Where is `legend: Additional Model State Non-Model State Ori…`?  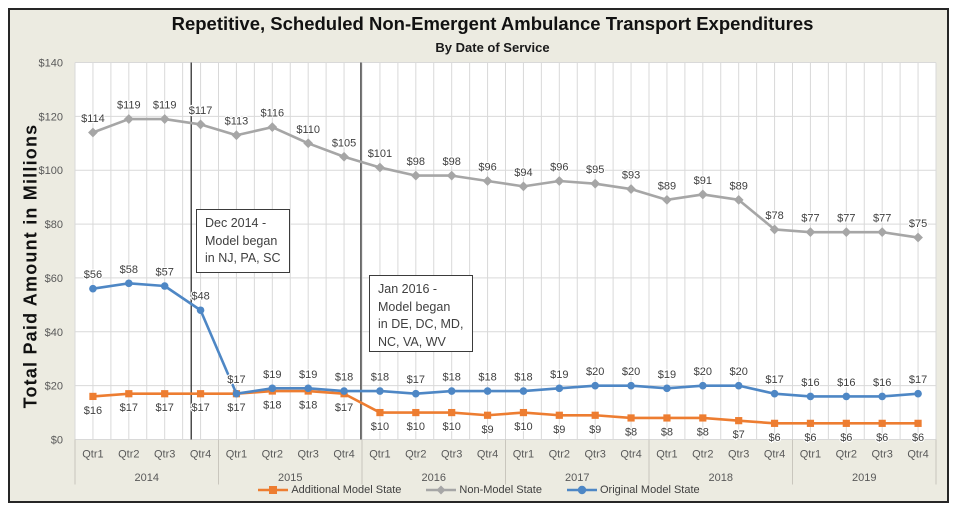
legend: Additional Model State Non-Model State Ori… is located at coordinates (478, 490).